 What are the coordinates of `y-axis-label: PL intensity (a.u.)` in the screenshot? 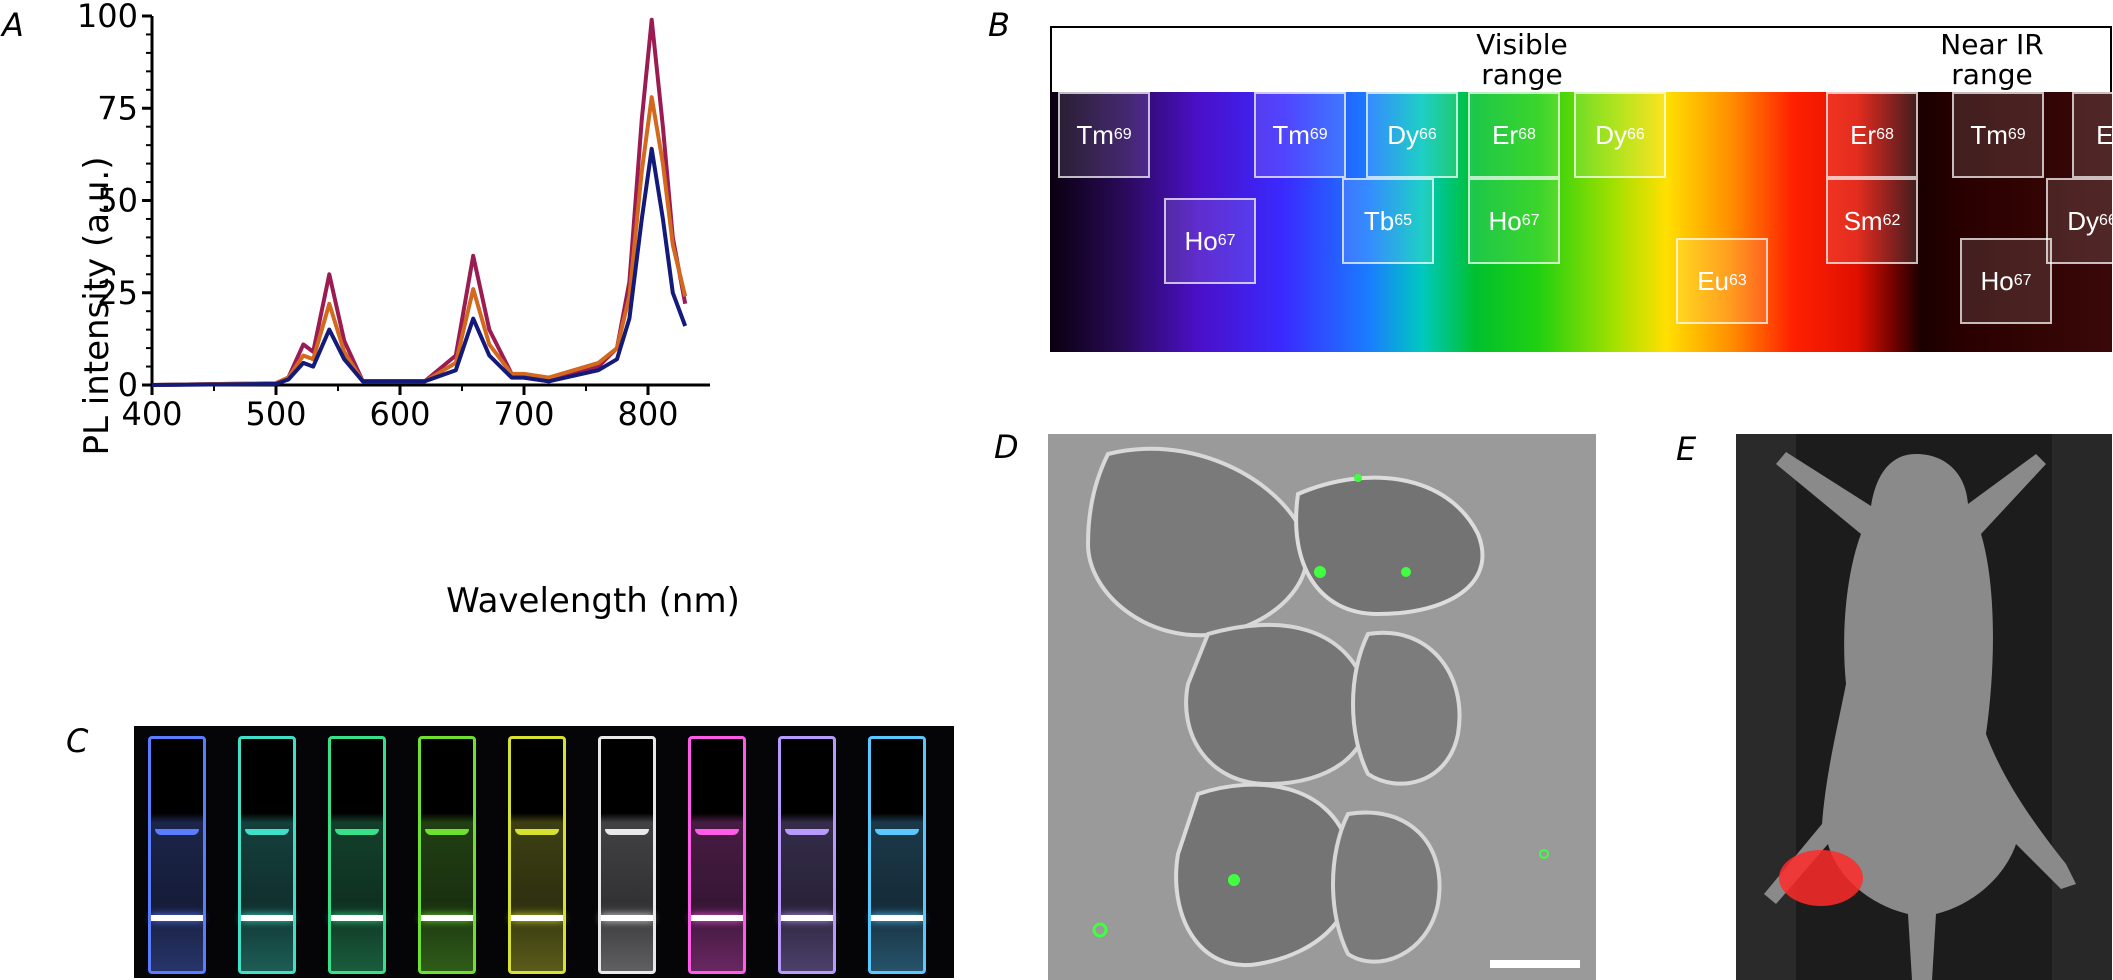 It's located at (97, 306).